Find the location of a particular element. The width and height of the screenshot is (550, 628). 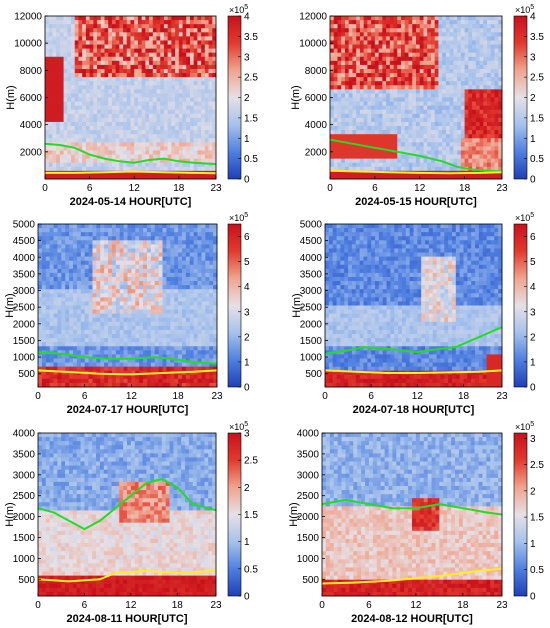

x-axis-label: 2024-08-11 HOUR[UTC] is located at coordinates (126, 619).